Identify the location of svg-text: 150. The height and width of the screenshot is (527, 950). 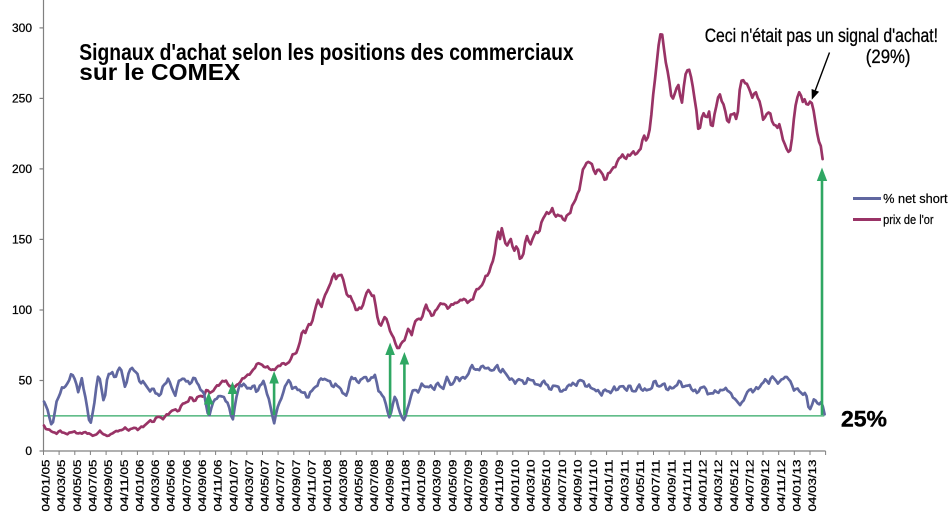
(22, 240).